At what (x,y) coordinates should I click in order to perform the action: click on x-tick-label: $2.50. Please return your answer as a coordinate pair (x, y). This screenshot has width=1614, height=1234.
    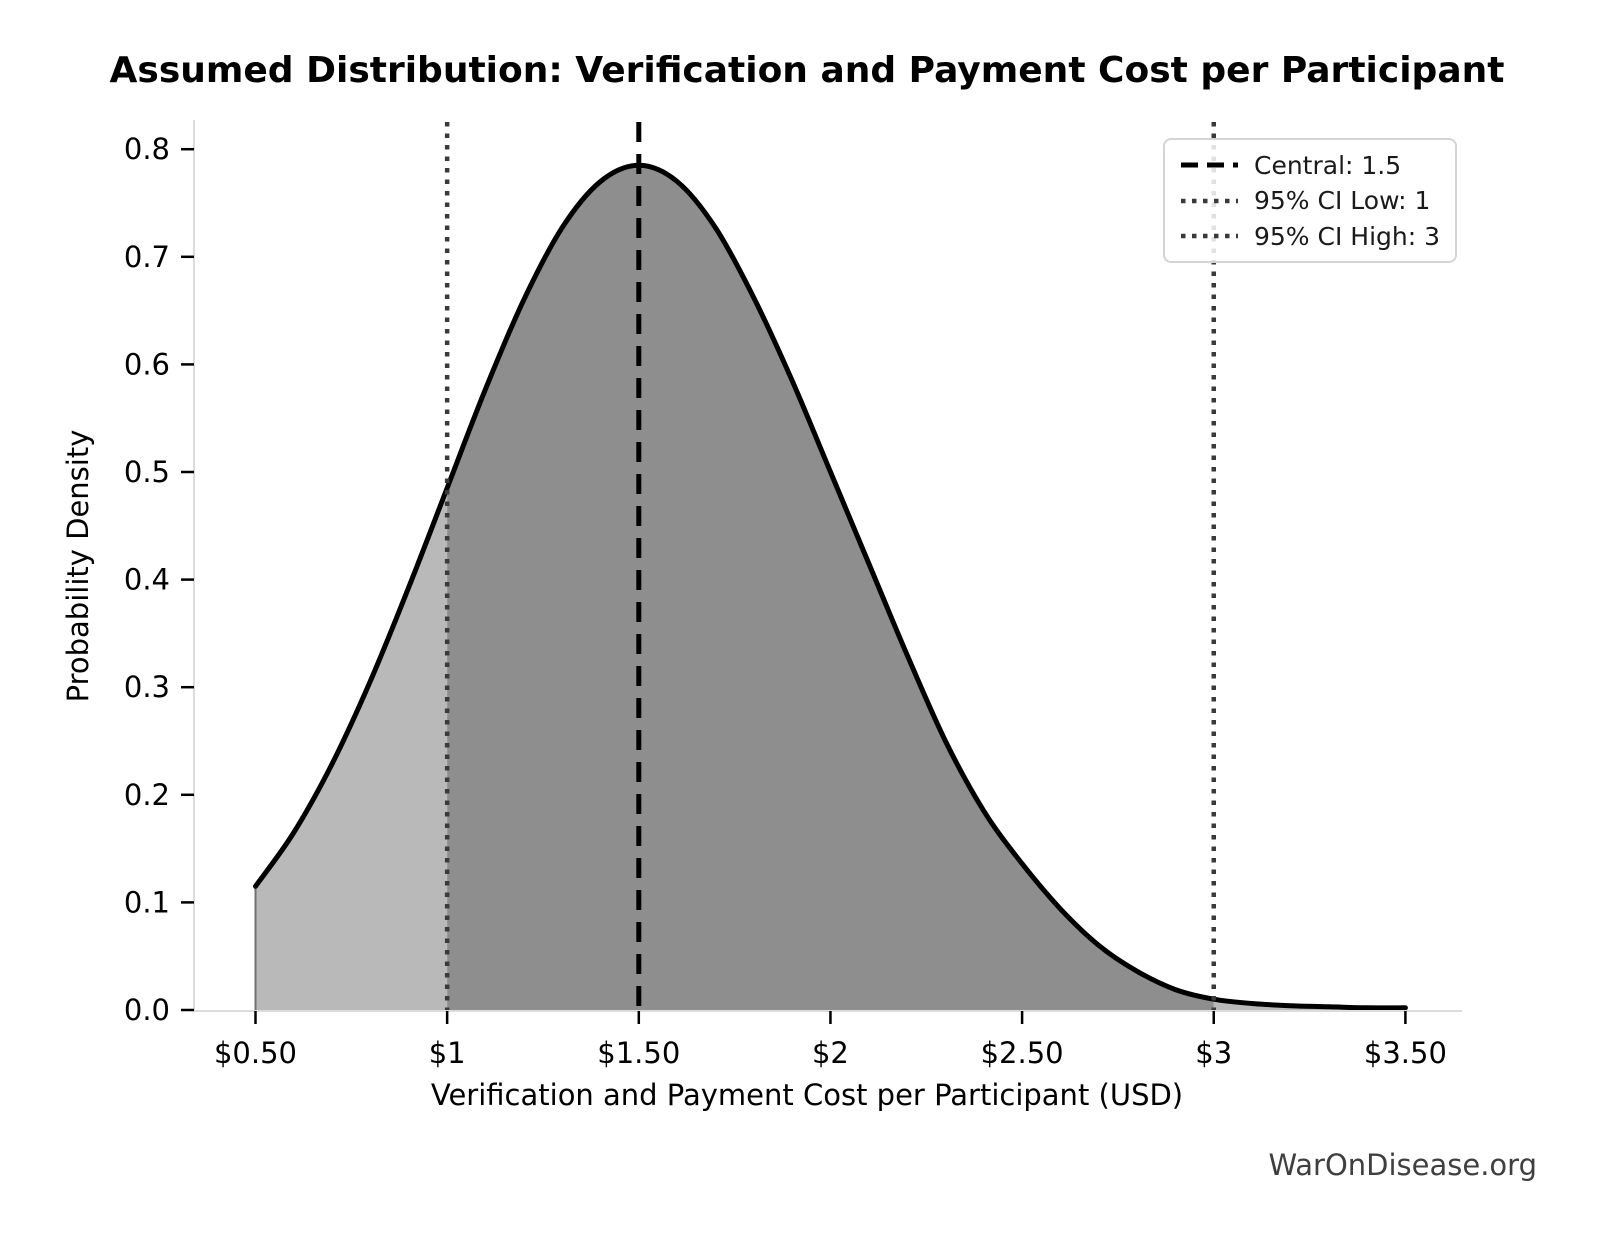
    Looking at the image, I should click on (1022, 1053).